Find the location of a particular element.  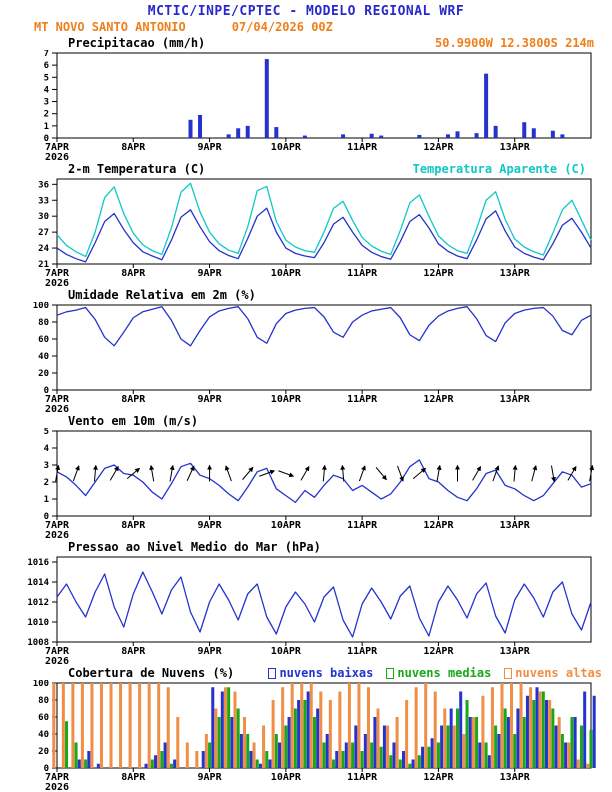

cloud-legend: nuvens baixas nuvens medias nuvens altas is located at coordinates (440, 673).